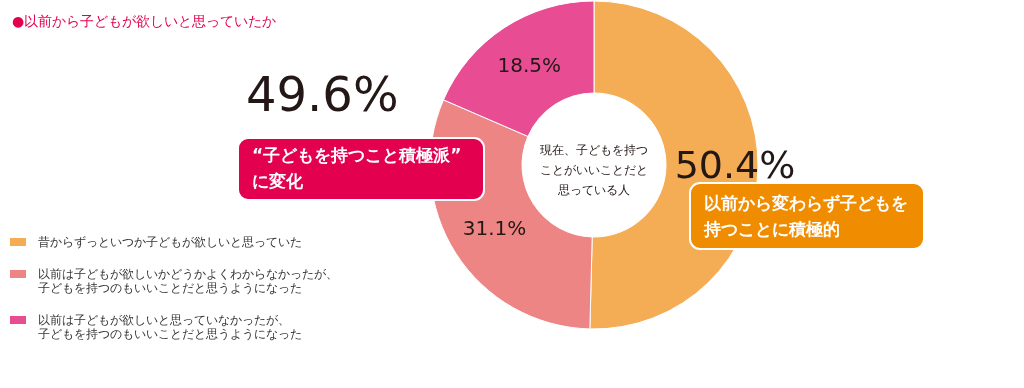 Image resolution: width=1024 pixels, height=388 pixels. Describe the element at coordinates (805, 216) in the screenshot. I see `text: 以前から変わらず子どもを持つことに積極的` at that location.